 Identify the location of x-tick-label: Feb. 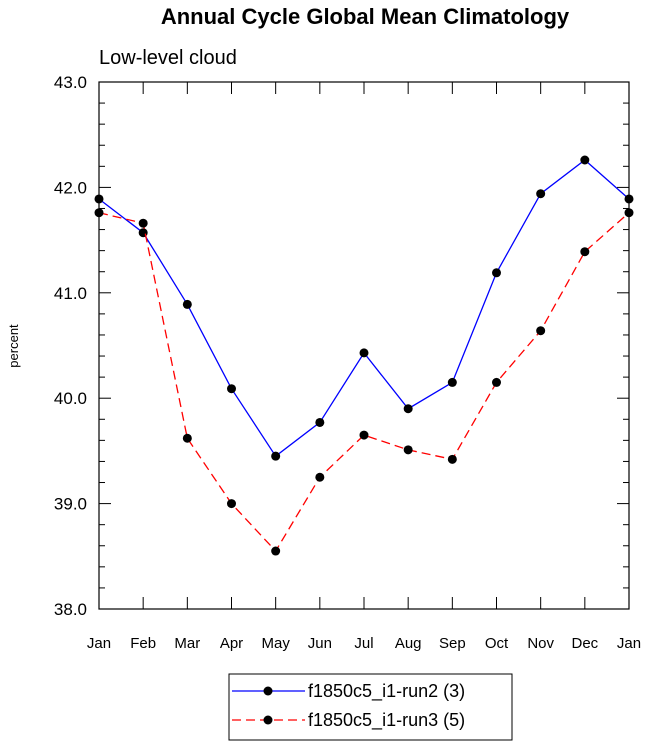
(143, 643).